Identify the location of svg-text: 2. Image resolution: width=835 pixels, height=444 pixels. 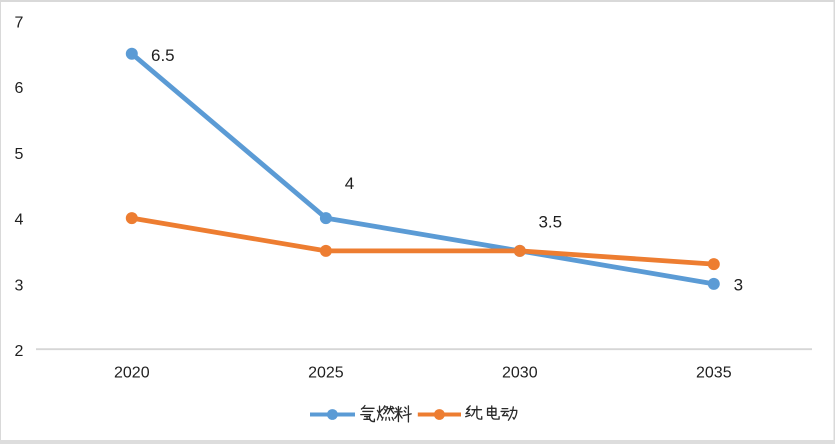
(19, 351).